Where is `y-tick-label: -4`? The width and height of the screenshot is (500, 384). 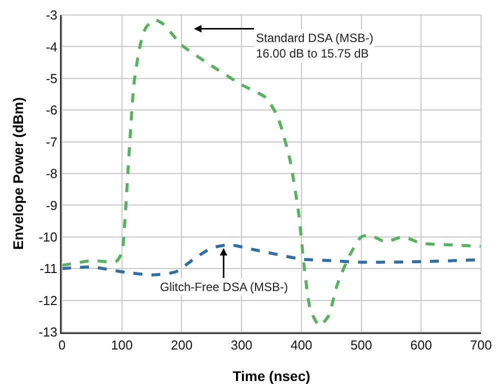
y-tick-label: -4 is located at coordinates (52, 46).